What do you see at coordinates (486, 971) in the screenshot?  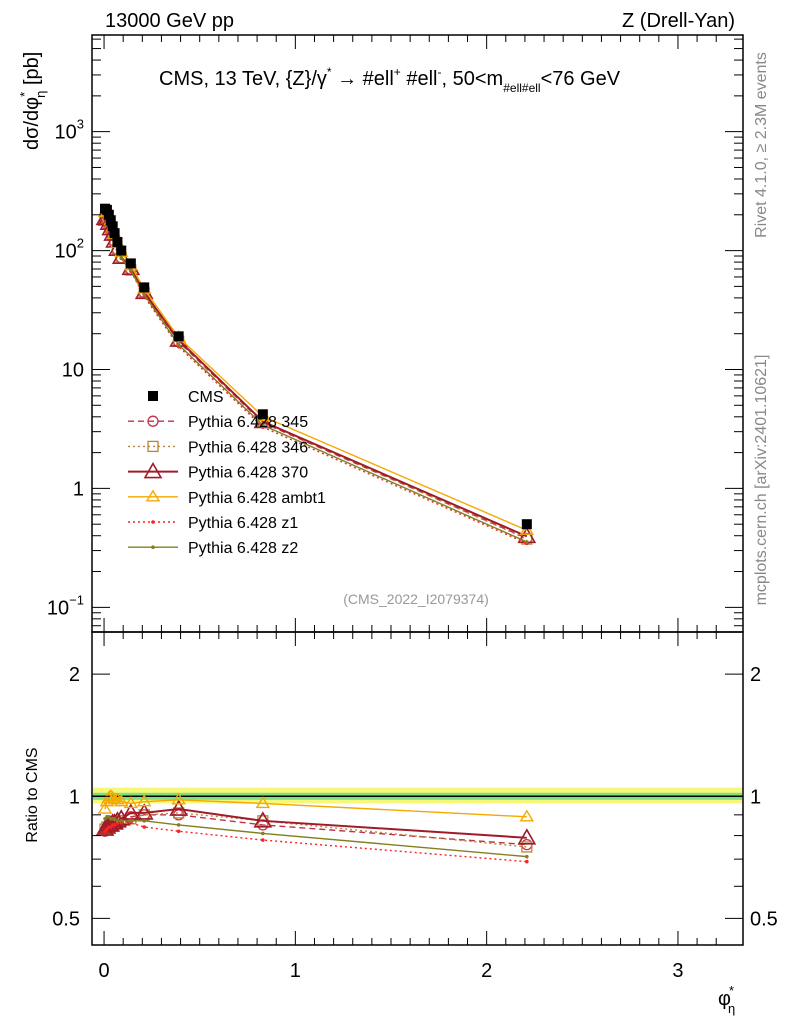 I see `x-tick-label: 2` at bounding box center [486, 971].